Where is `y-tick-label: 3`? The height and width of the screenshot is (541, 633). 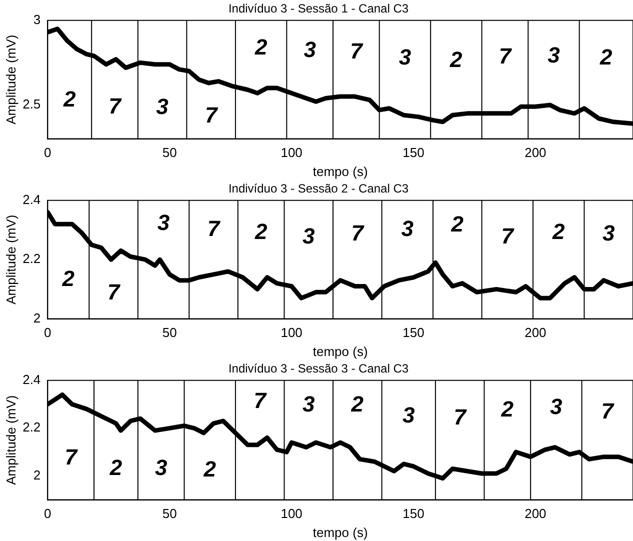
y-tick-label: 3 is located at coordinates (37, 19).